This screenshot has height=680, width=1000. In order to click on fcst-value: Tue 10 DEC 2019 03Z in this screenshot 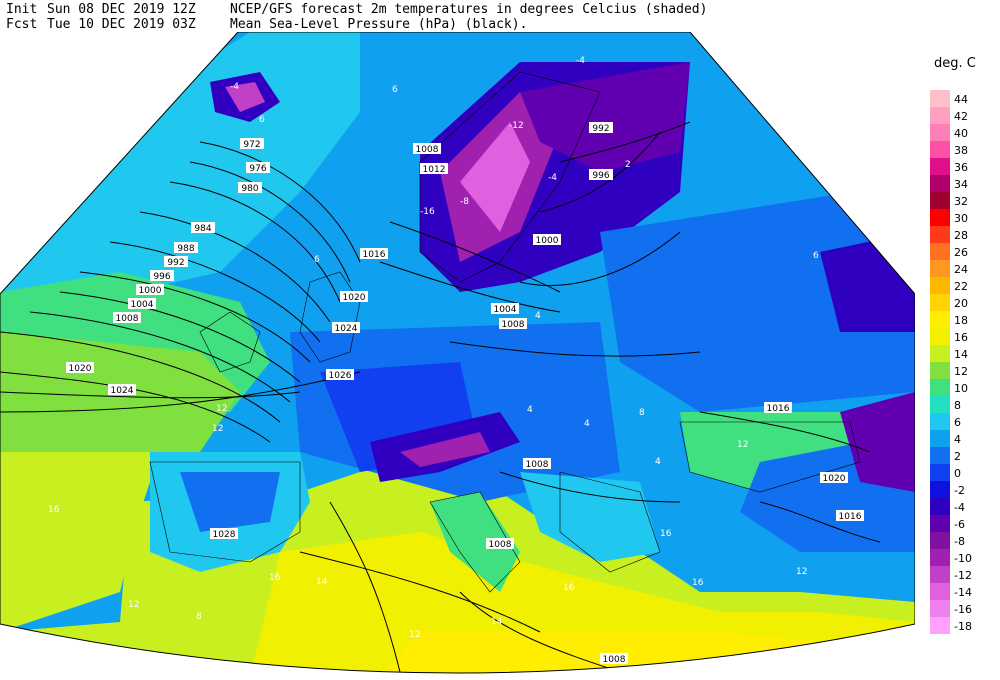, I will do `click(121, 24)`.